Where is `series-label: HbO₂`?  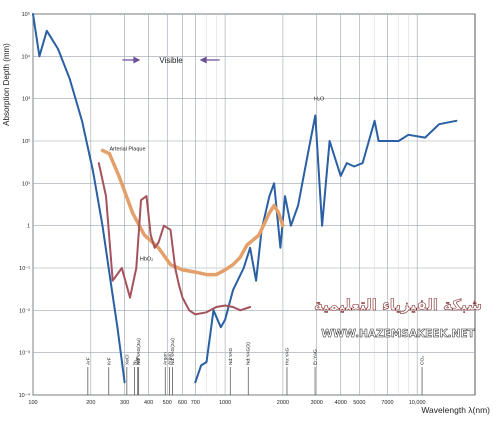
series-label: HbO₂ is located at coordinates (146, 260).